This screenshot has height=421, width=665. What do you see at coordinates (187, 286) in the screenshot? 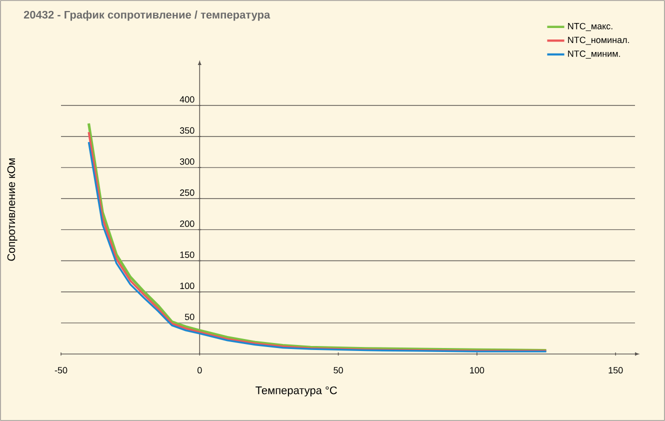
I see `y-tick-label: 100` at bounding box center [187, 286].